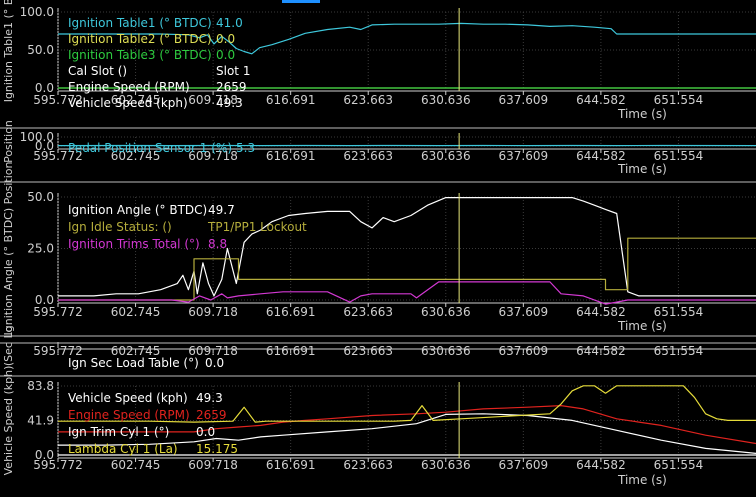 The height and width of the screenshot is (497, 756). I want to click on legend-label: Ign Sec Load Table (°), so click(133, 363).